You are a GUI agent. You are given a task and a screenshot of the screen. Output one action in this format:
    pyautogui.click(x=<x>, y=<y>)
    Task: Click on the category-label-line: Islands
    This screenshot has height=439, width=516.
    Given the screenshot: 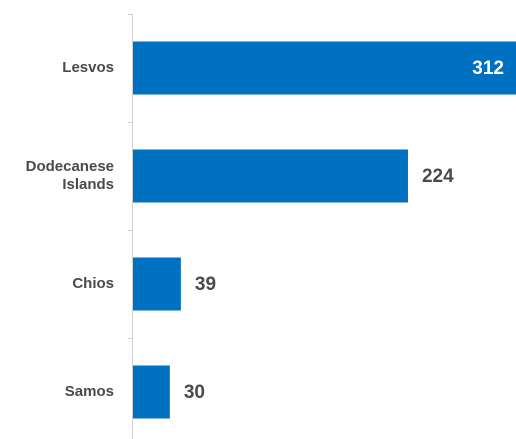 What is the action you would take?
    pyautogui.click(x=88, y=184)
    